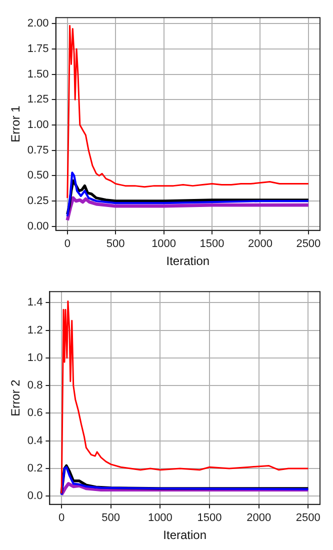 The width and height of the screenshot is (333, 550). I want to click on y-tick-label: 1.00, so click(38, 125).